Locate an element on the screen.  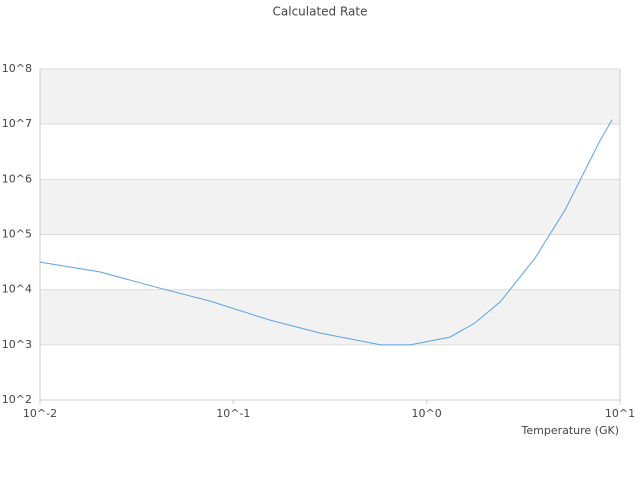
y-tick-label: 10^7 is located at coordinates (17, 123).